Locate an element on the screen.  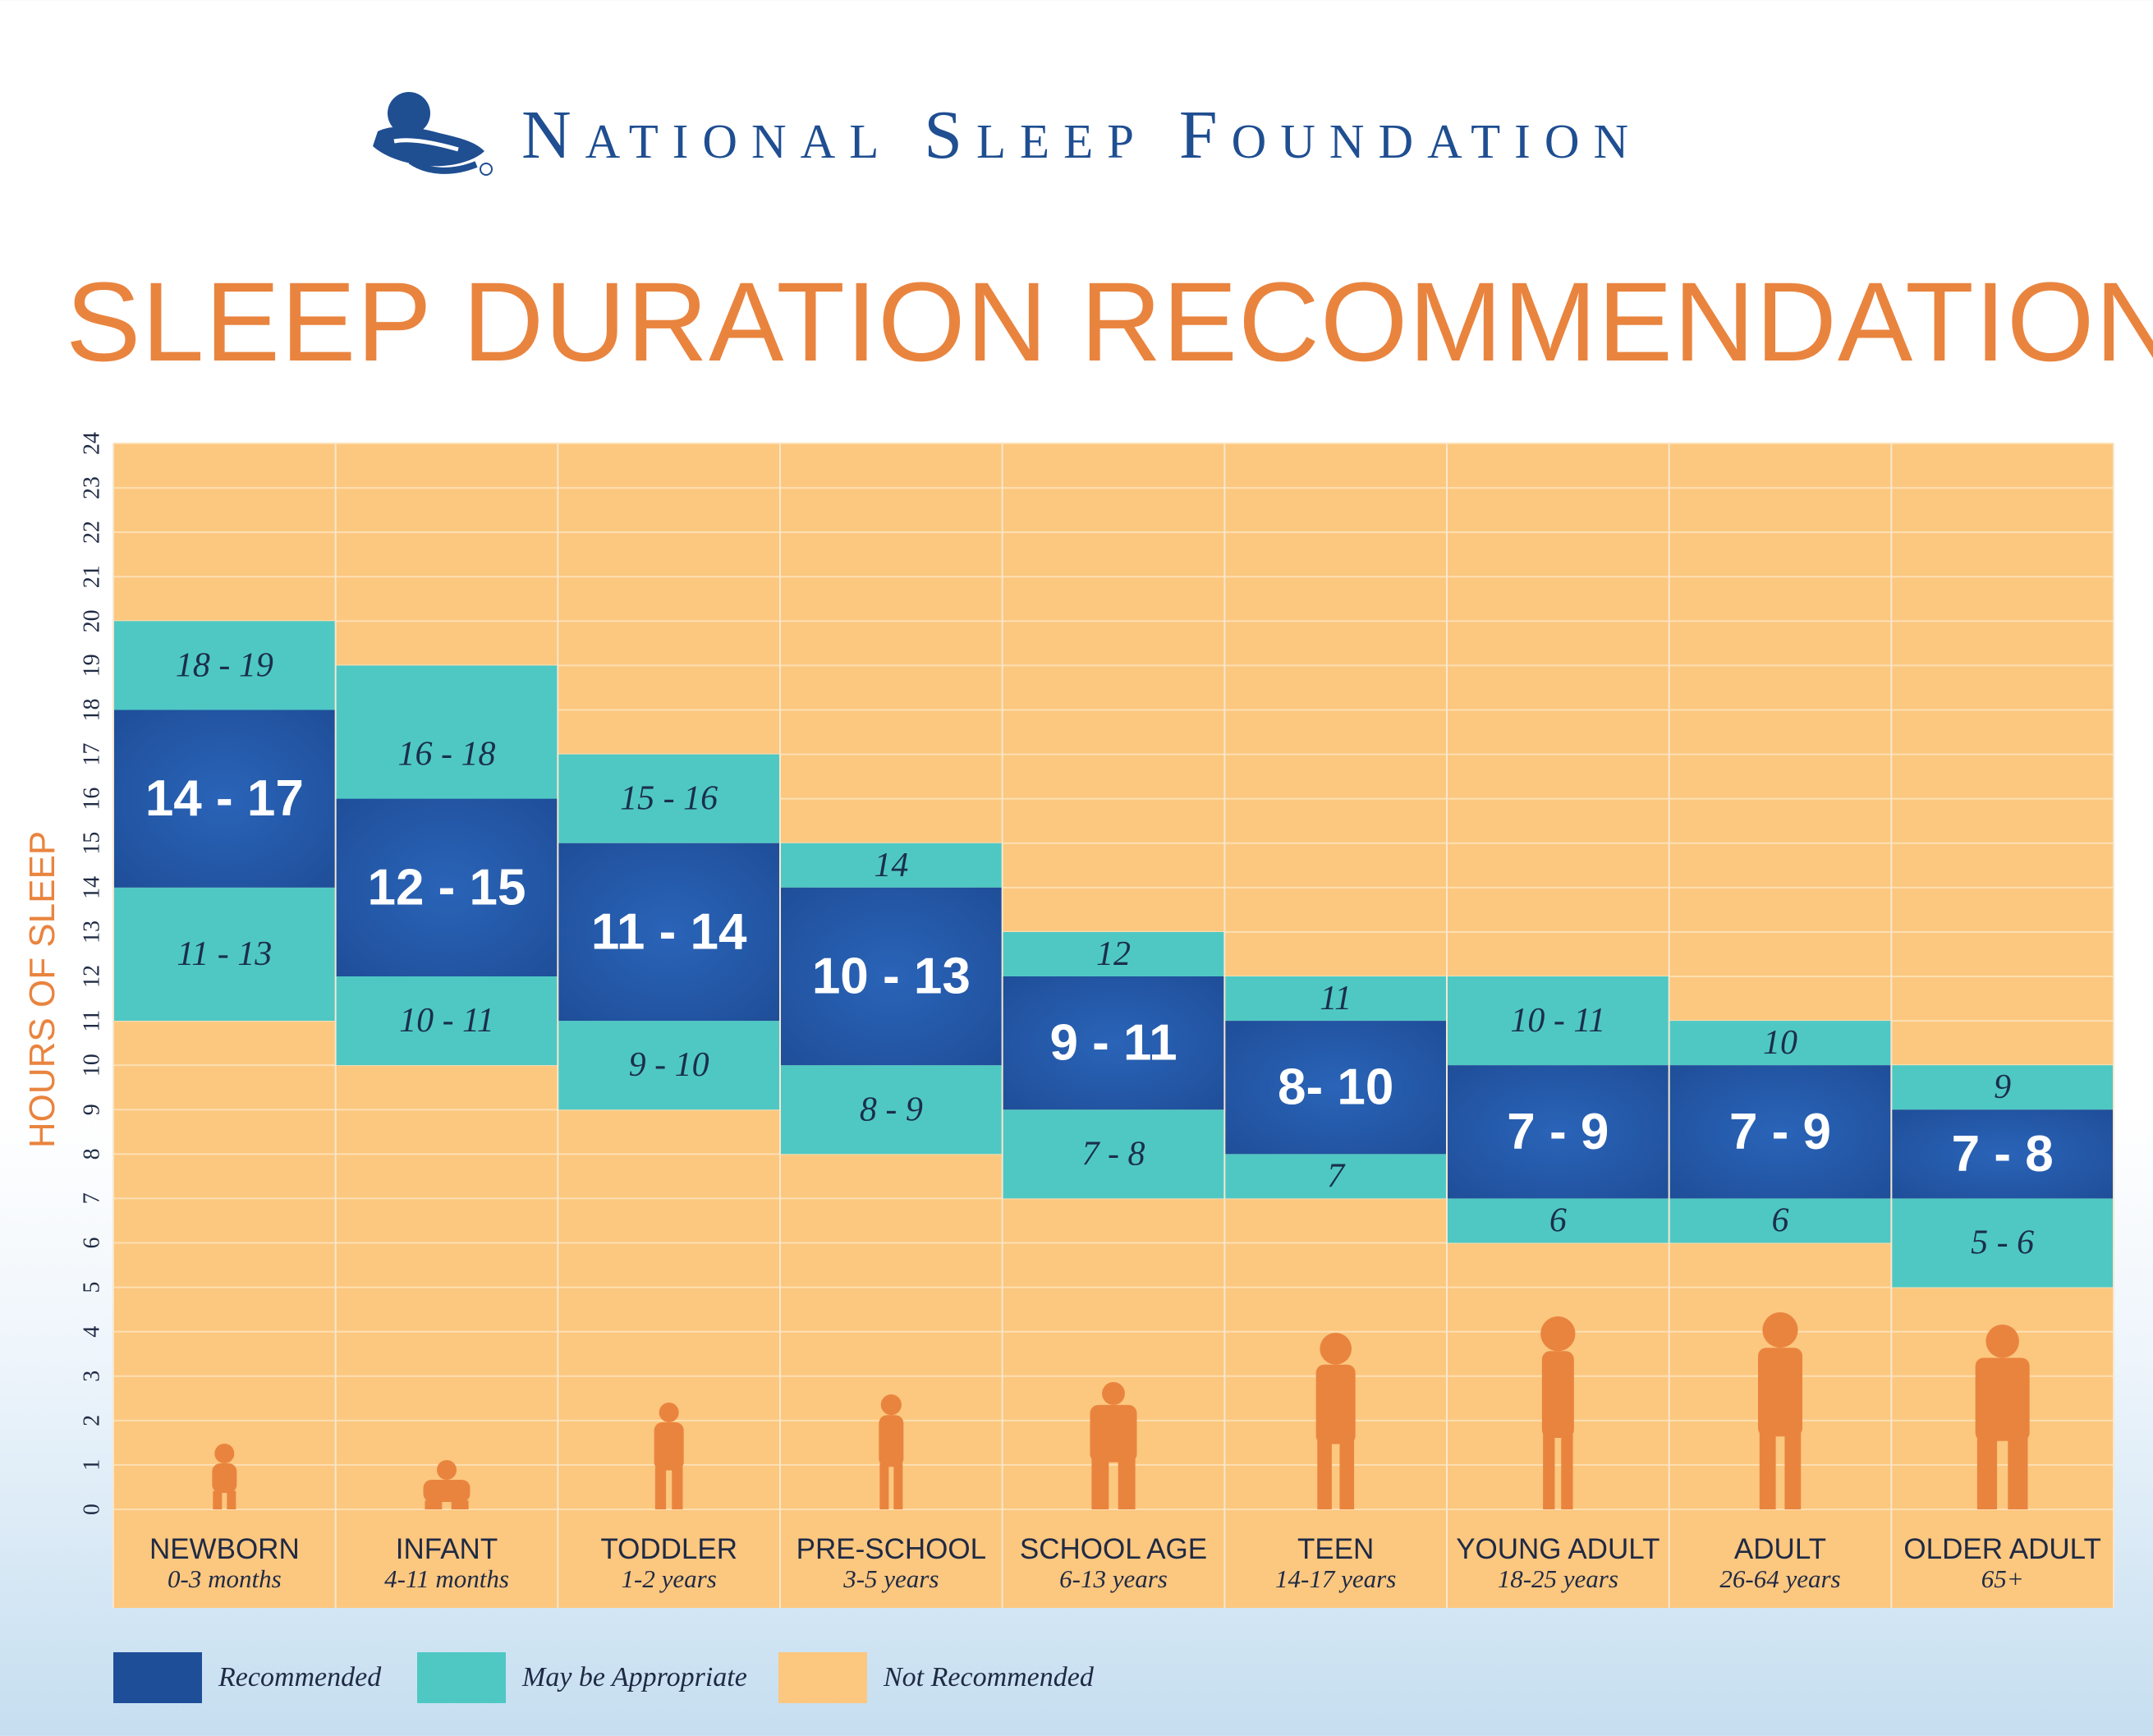
y-tick-label: 19 is located at coordinates (92, 665).